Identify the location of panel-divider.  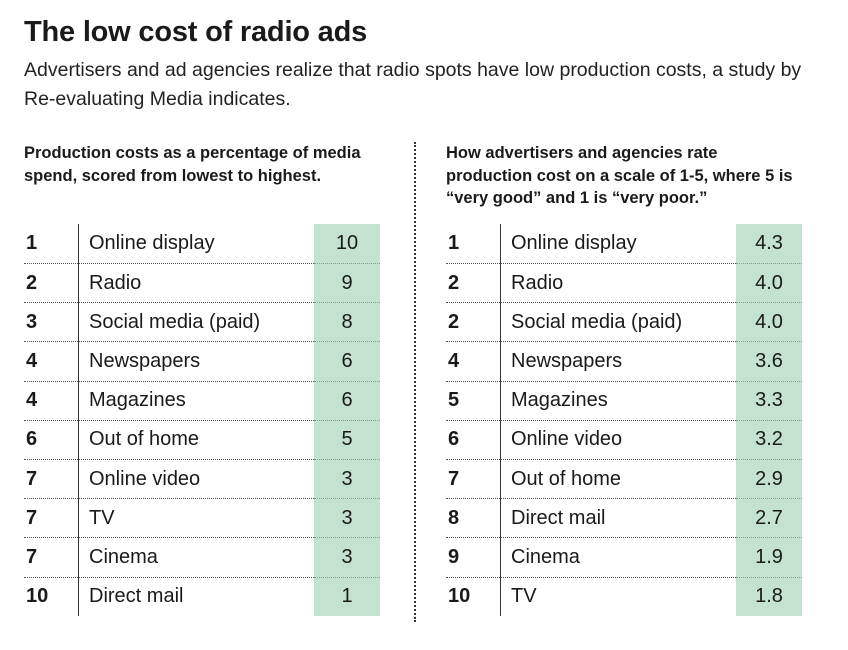
(415, 382).